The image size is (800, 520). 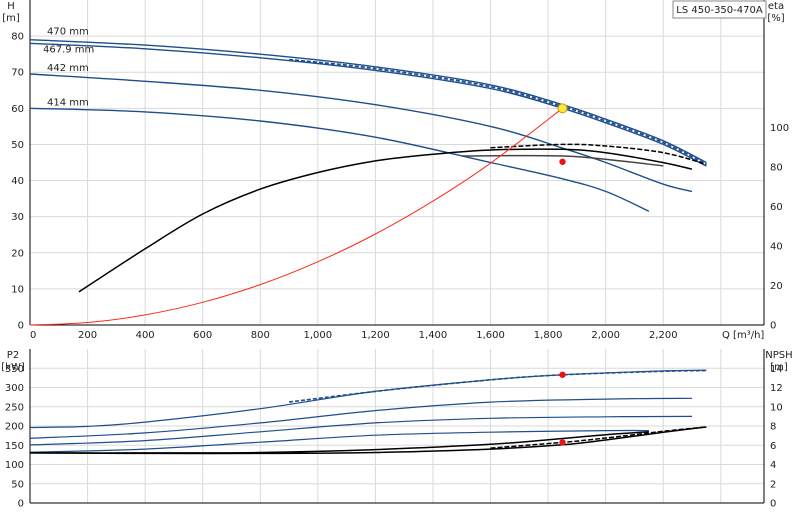 What do you see at coordinates (773, 326) in the screenshot?
I see `y-right-tick-label: 0` at bounding box center [773, 326].